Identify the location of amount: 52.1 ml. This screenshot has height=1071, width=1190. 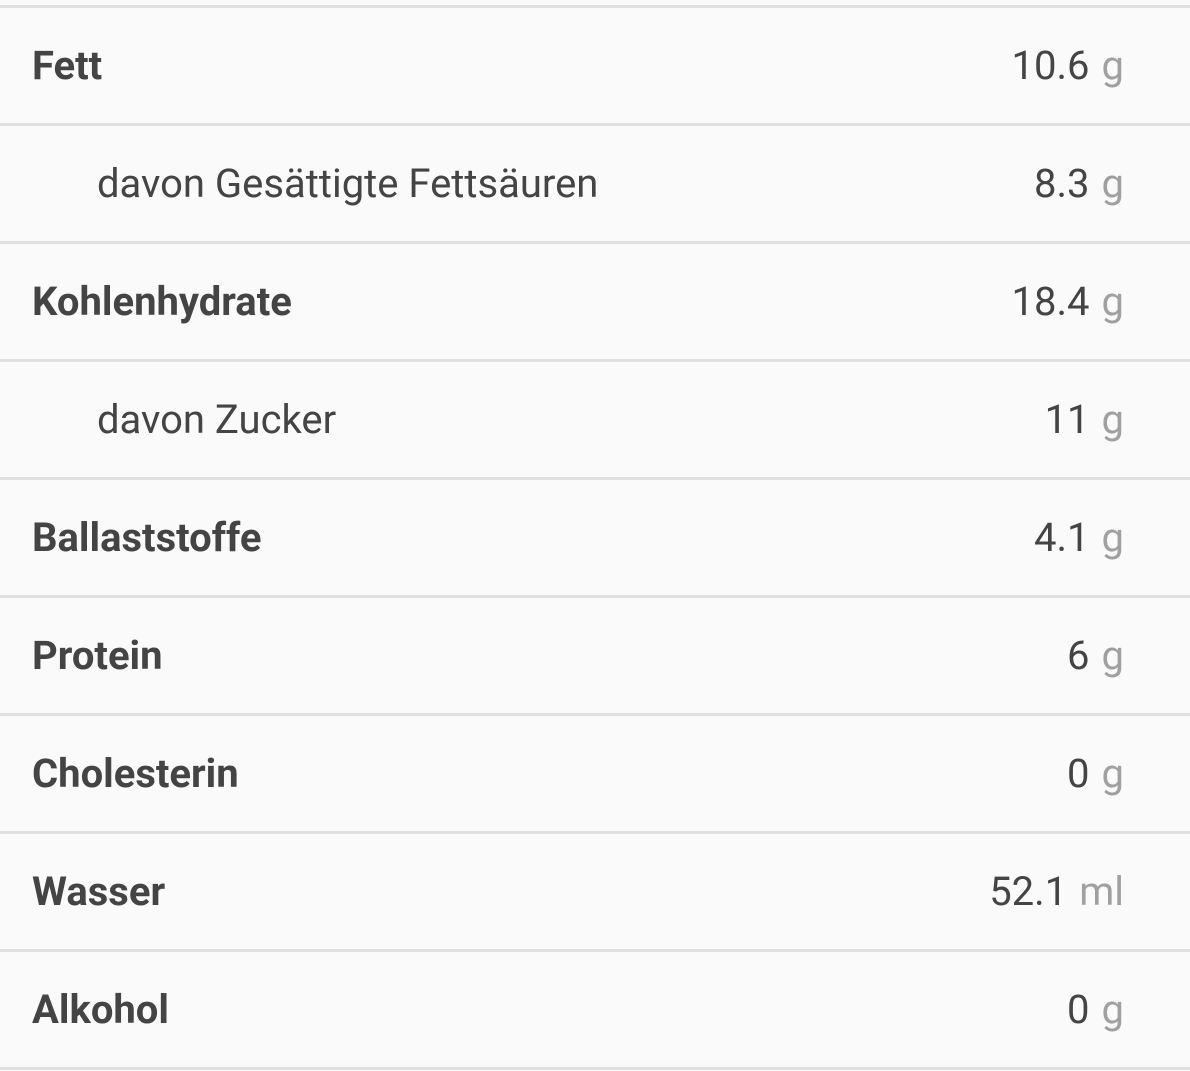
(1056, 891).